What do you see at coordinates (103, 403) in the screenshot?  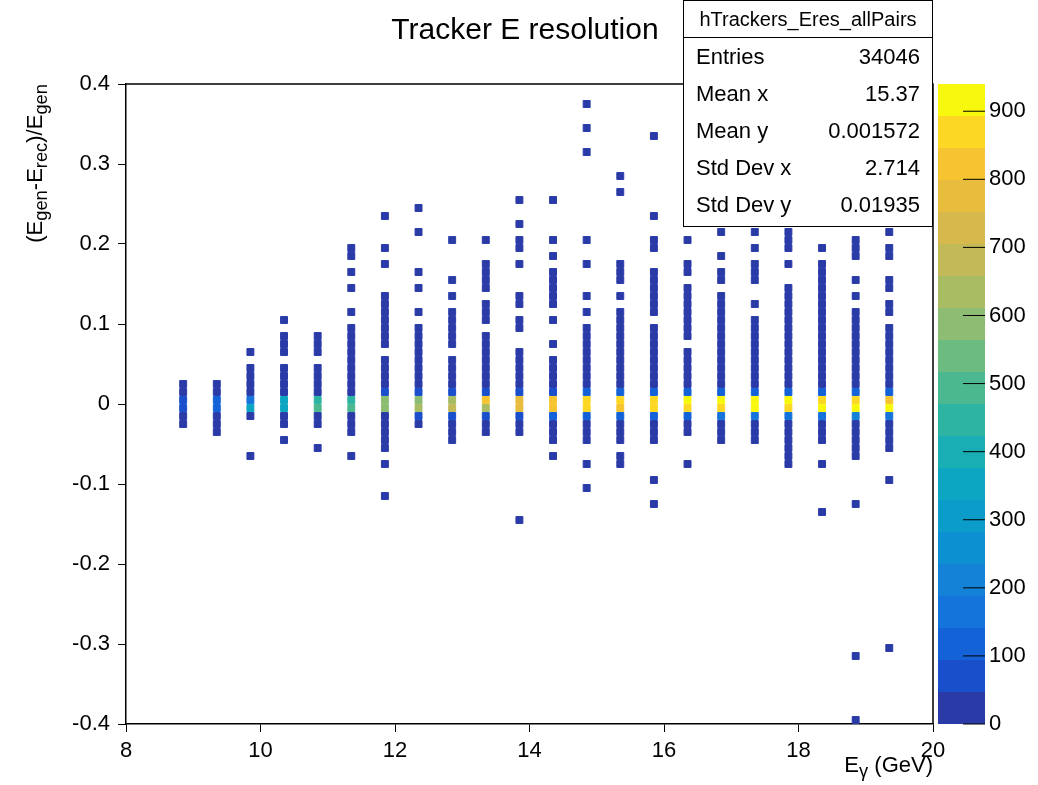 I see `y-tick-label: 0` at bounding box center [103, 403].